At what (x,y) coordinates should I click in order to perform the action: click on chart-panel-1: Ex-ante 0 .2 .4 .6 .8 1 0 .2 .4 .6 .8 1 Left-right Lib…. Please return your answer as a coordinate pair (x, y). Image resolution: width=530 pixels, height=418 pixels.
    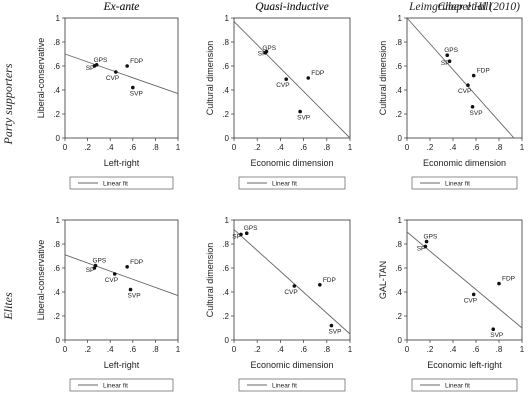
    Looking at the image, I should click on (108, 95).